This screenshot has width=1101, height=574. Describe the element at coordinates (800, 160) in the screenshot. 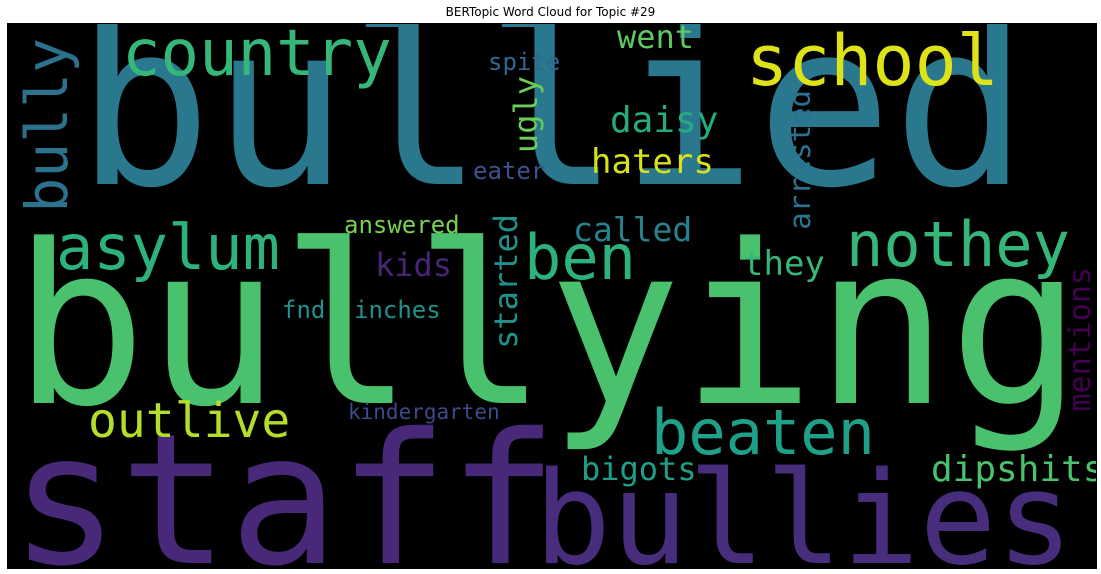

I see `word-arrested: arrested` at that location.